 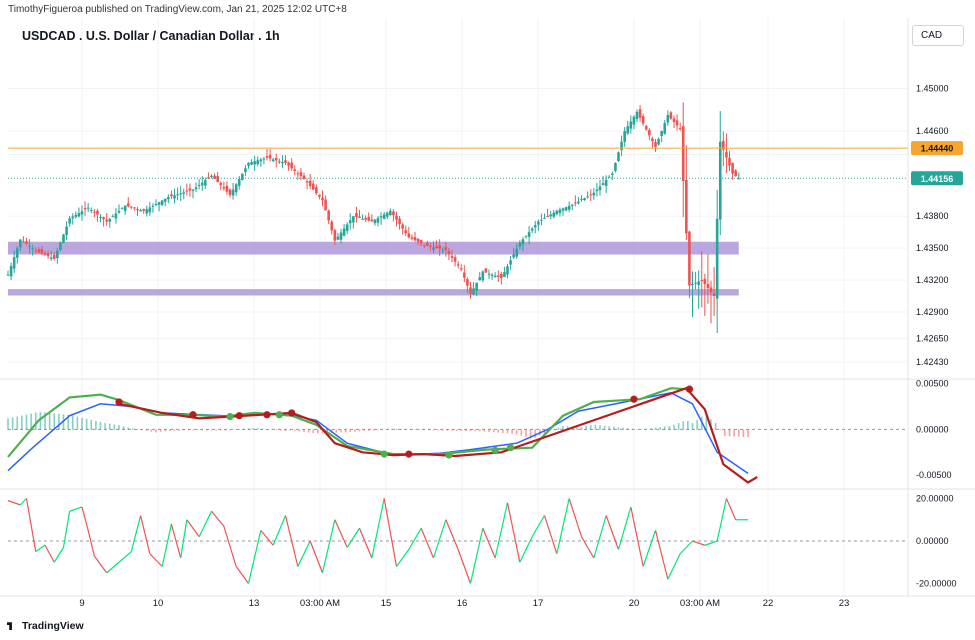 I want to click on x-tick-label: 03:00 AM, so click(x=320, y=603).